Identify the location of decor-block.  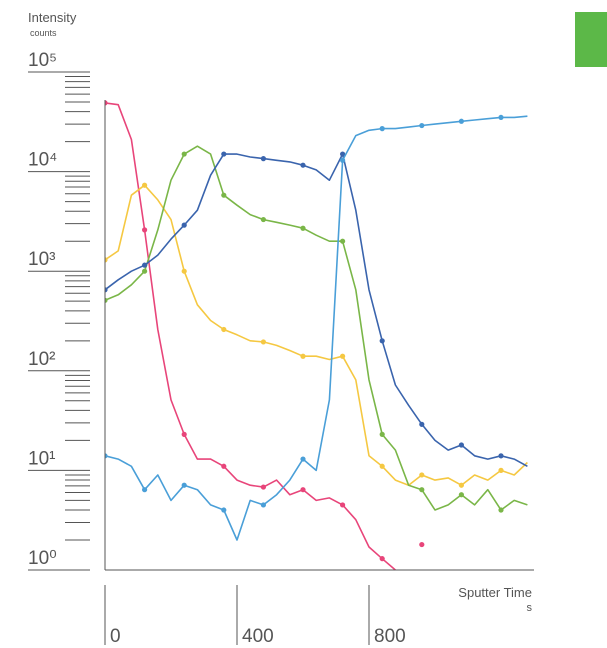
(591, 39).